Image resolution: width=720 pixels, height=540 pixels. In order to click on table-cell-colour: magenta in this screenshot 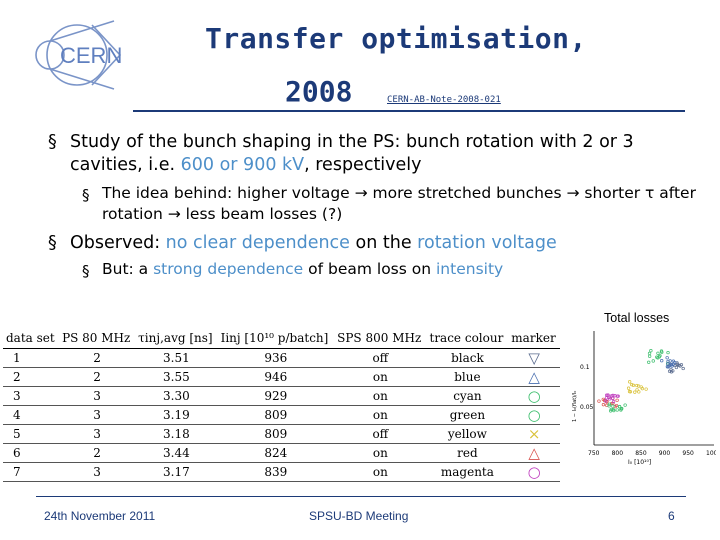, I will do `click(467, 472)`.